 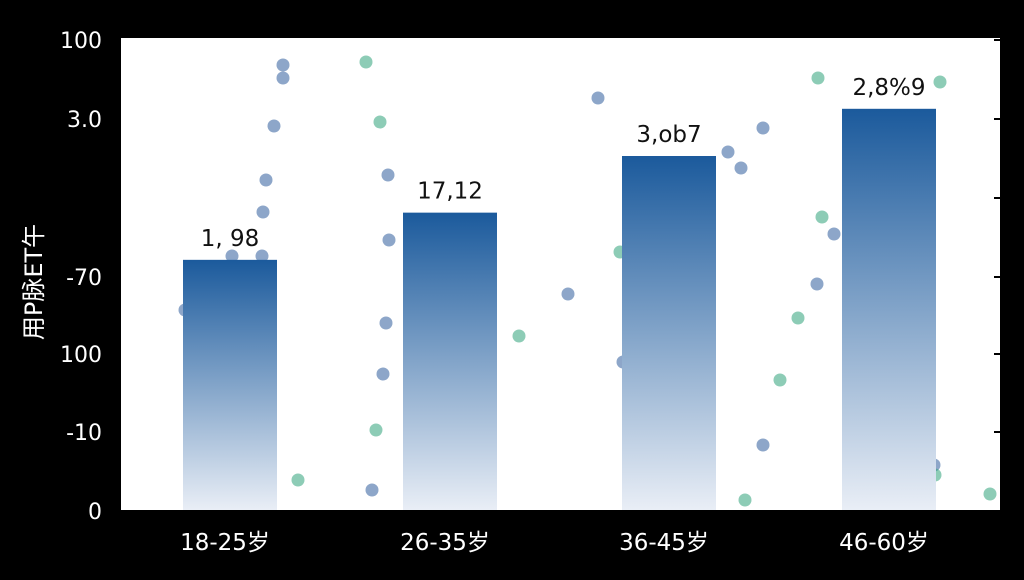 I want to click on y-axis-label: 用P脉ET午, so click(x=34, y=282).